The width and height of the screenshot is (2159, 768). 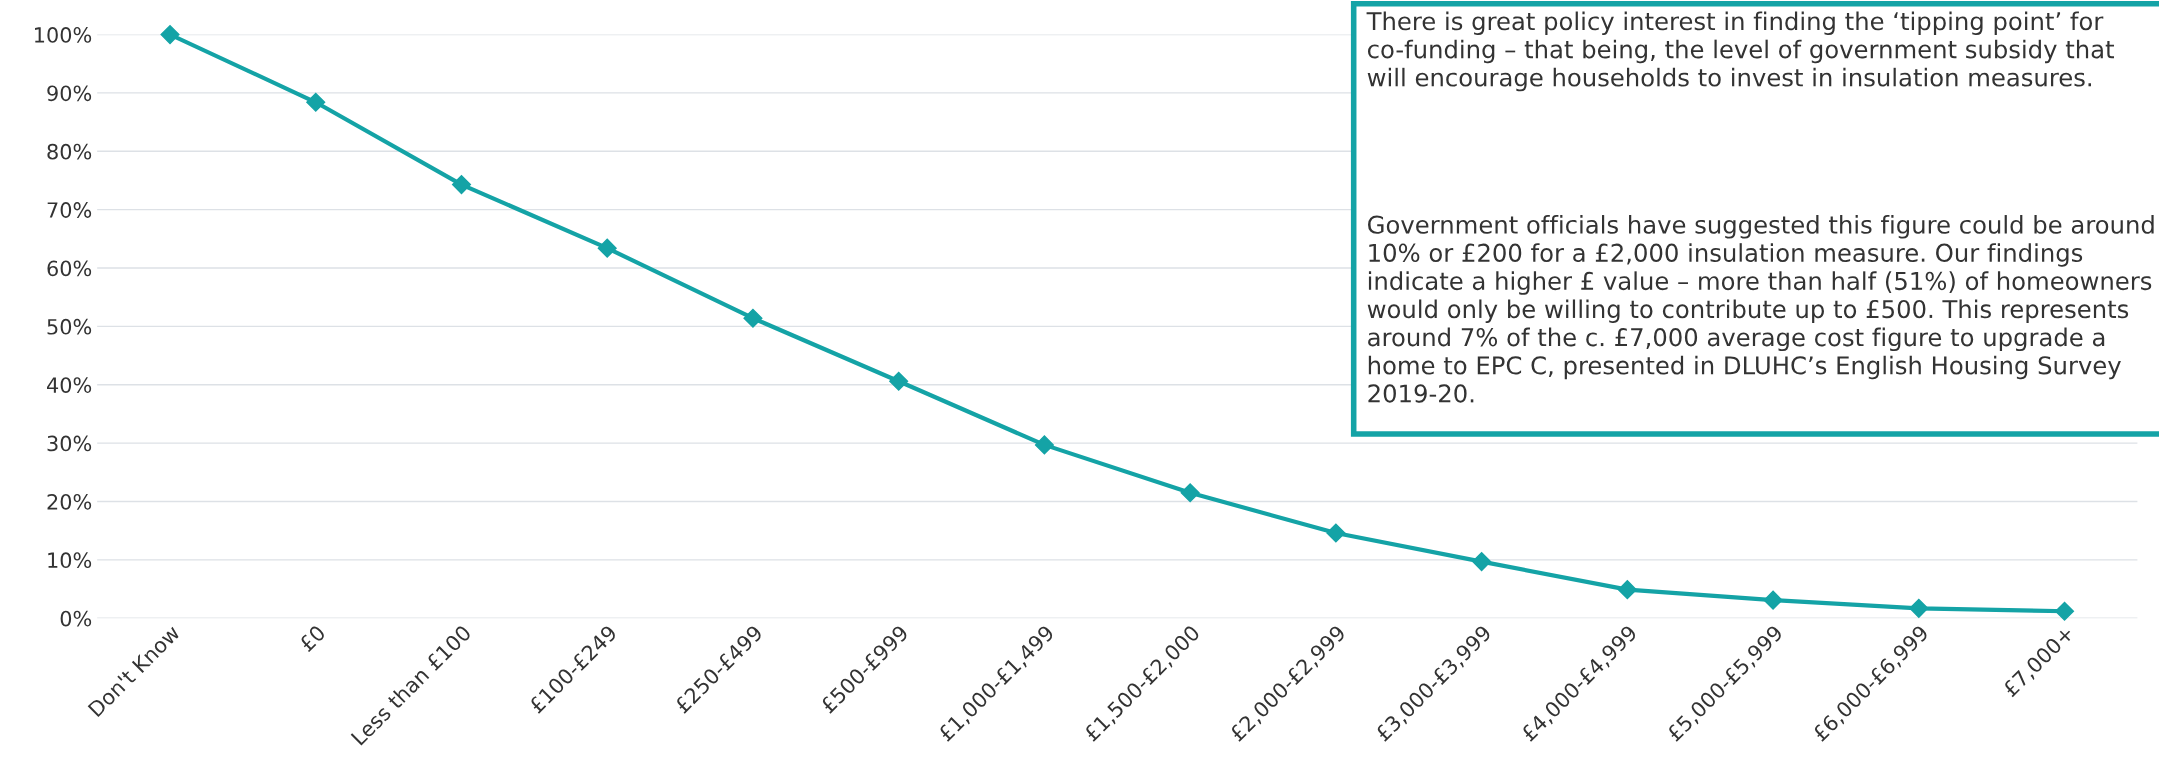 What do you see at coordinates (69, 210) in the screenshot?
I see `y-tick-label: 70%` at bounding box center [69, 210].